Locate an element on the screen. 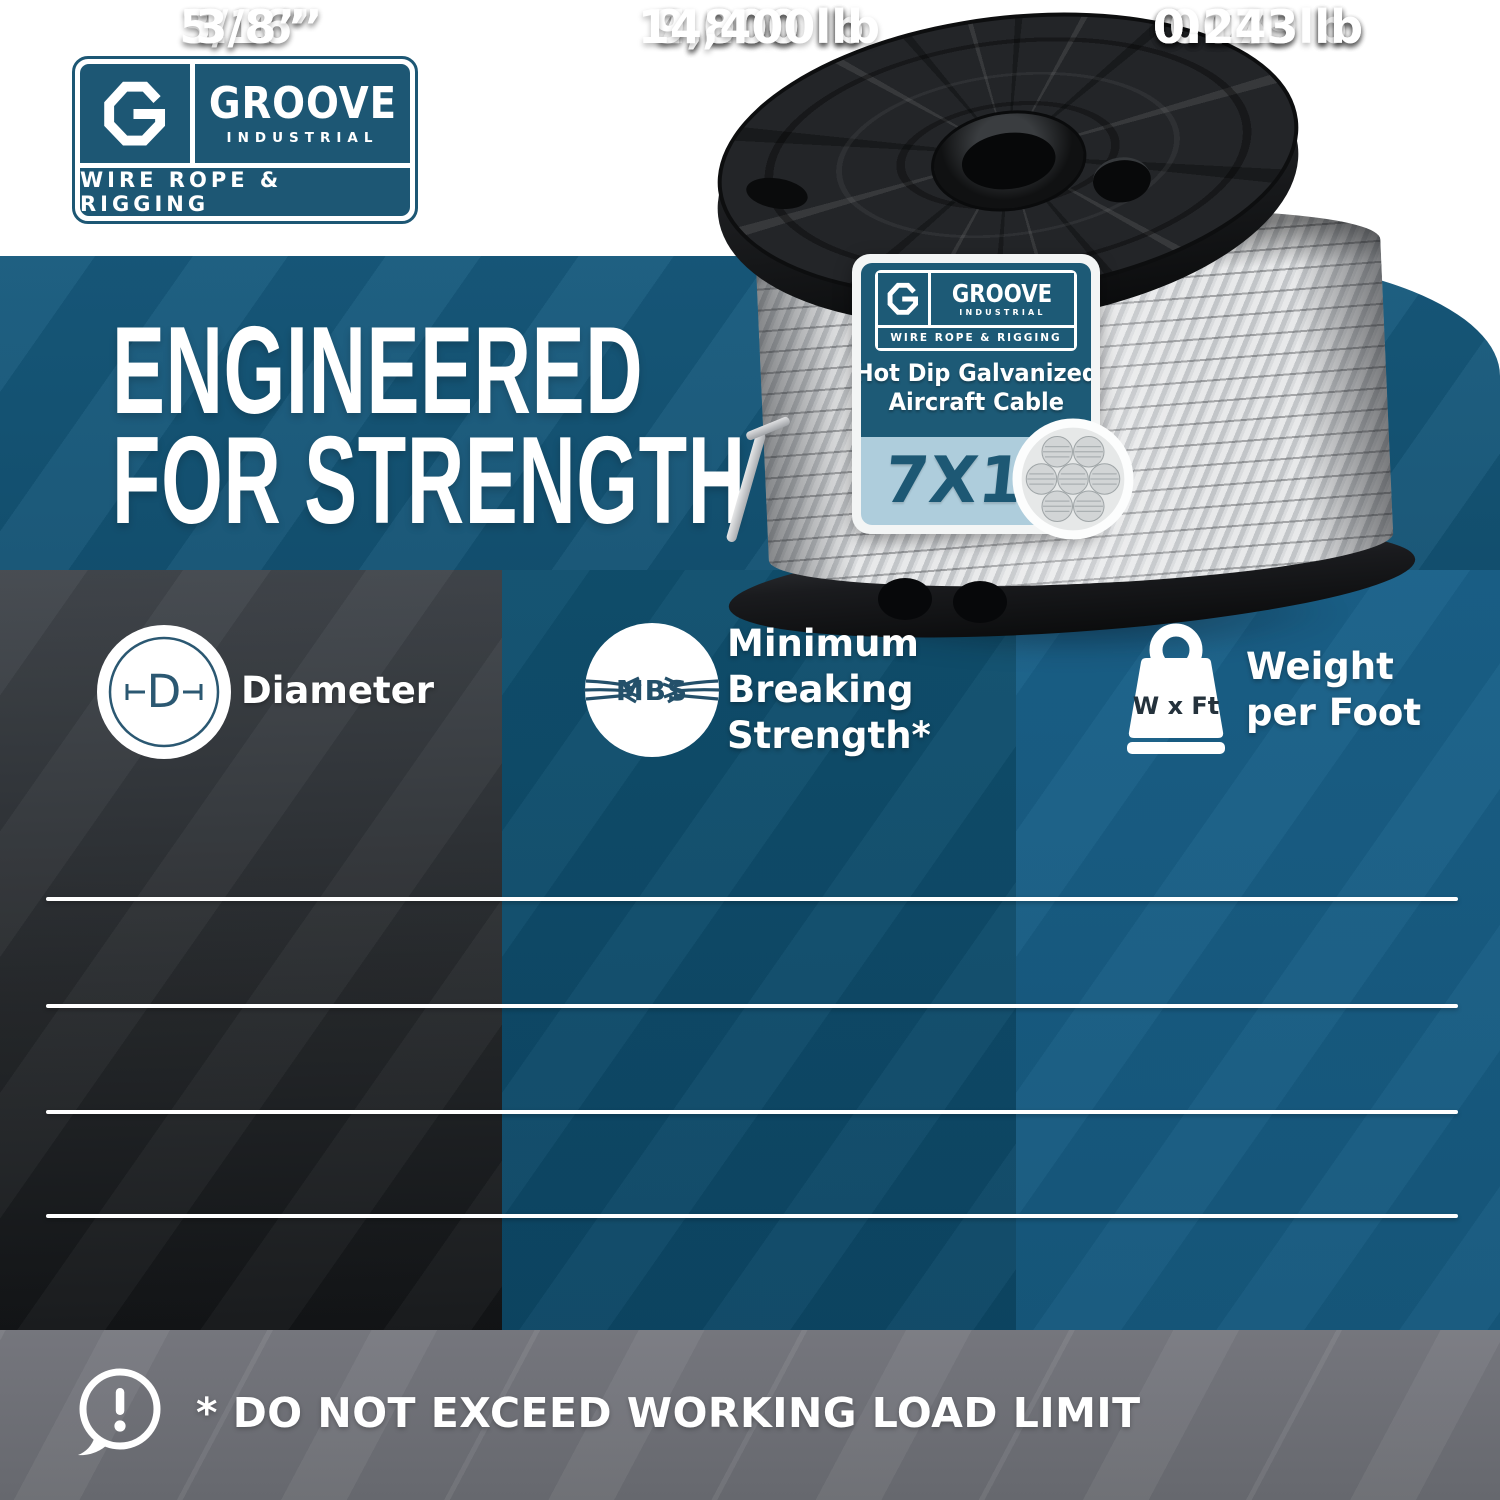 Image resolution: width=1500 pixels, height=1500 pixels. hero-headline-line1: ENGINEERED is located at coordinates (378, 371).